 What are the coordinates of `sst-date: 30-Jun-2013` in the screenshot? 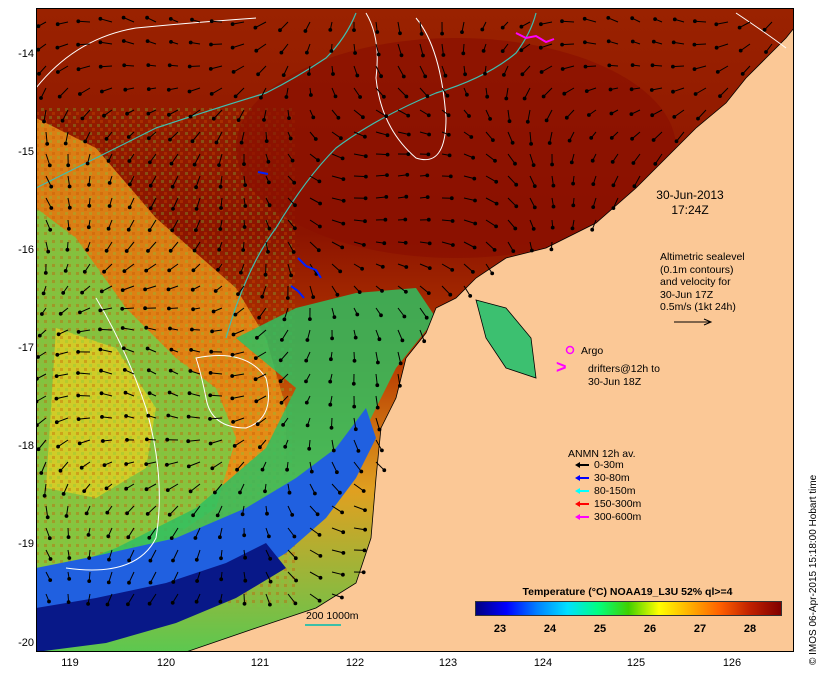 It's located at (690, 195).